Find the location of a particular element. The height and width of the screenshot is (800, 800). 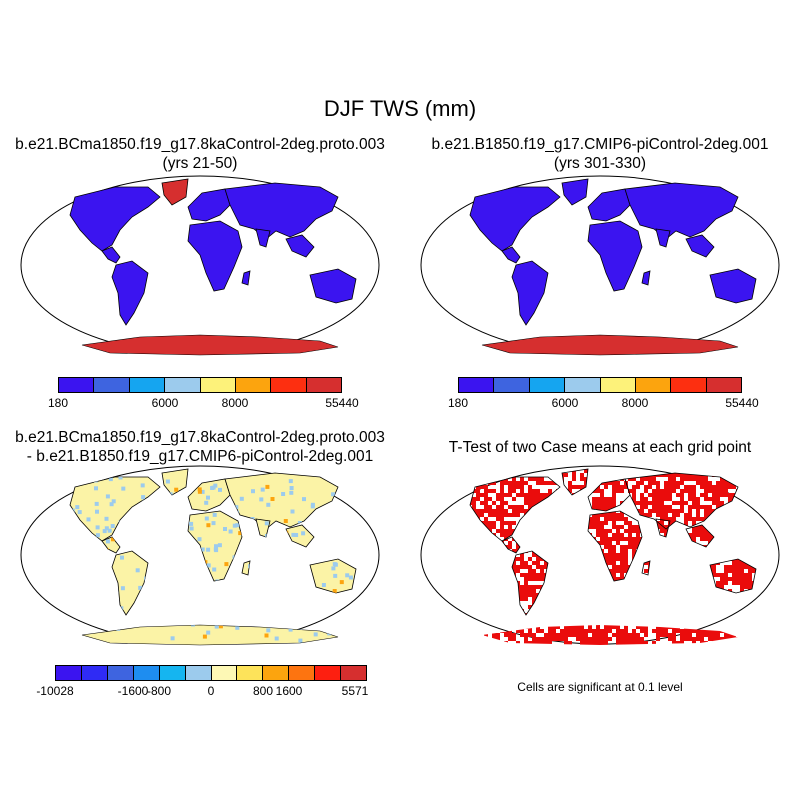

coastline-europe is located at coordinates (609, 495).